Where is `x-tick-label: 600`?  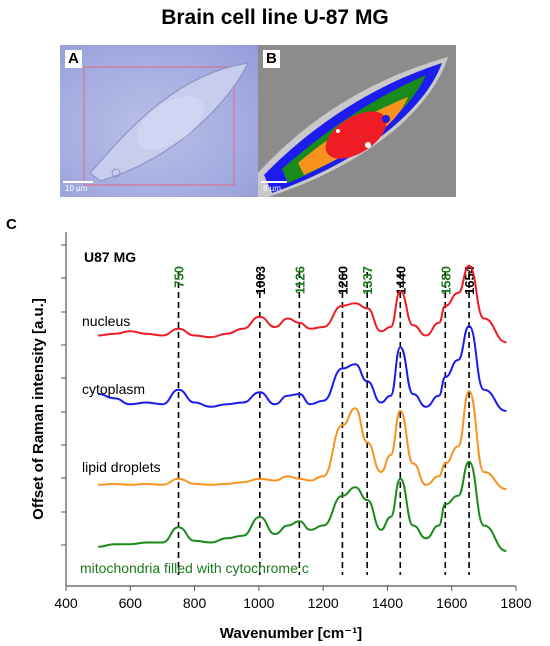 x-tick-label: 600 is located at coordinates (131, 603).